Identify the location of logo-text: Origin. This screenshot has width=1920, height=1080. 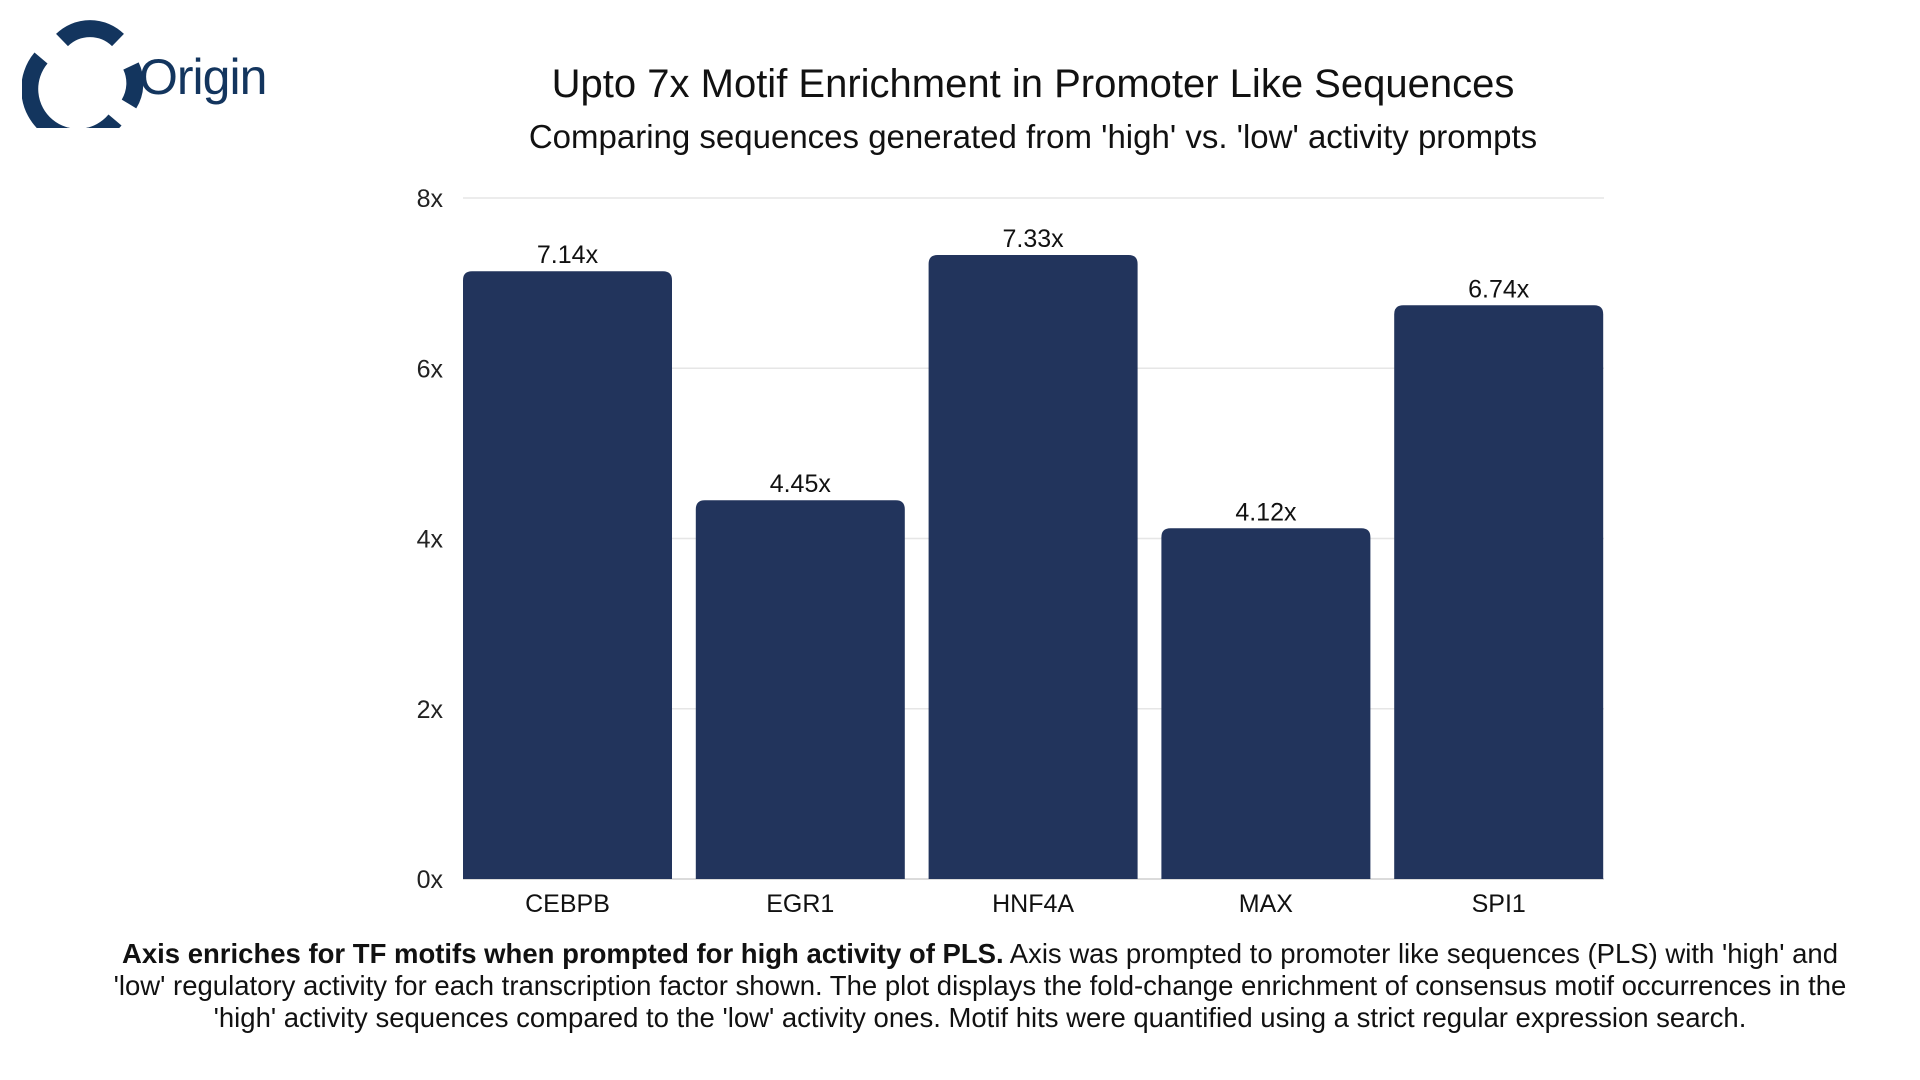
(202, 77).